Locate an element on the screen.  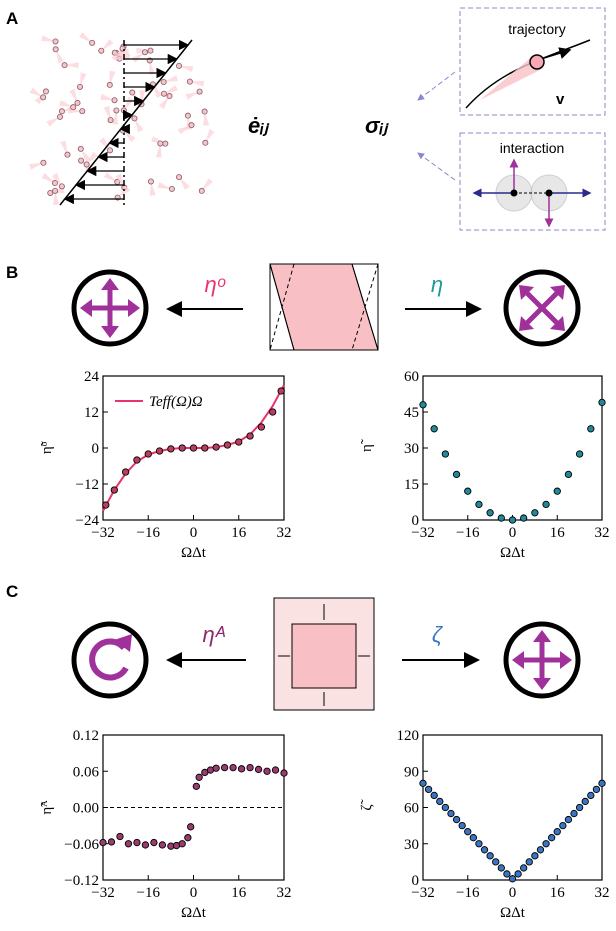
y-tick-label: 0.12 is located at coordinates (86, 736).